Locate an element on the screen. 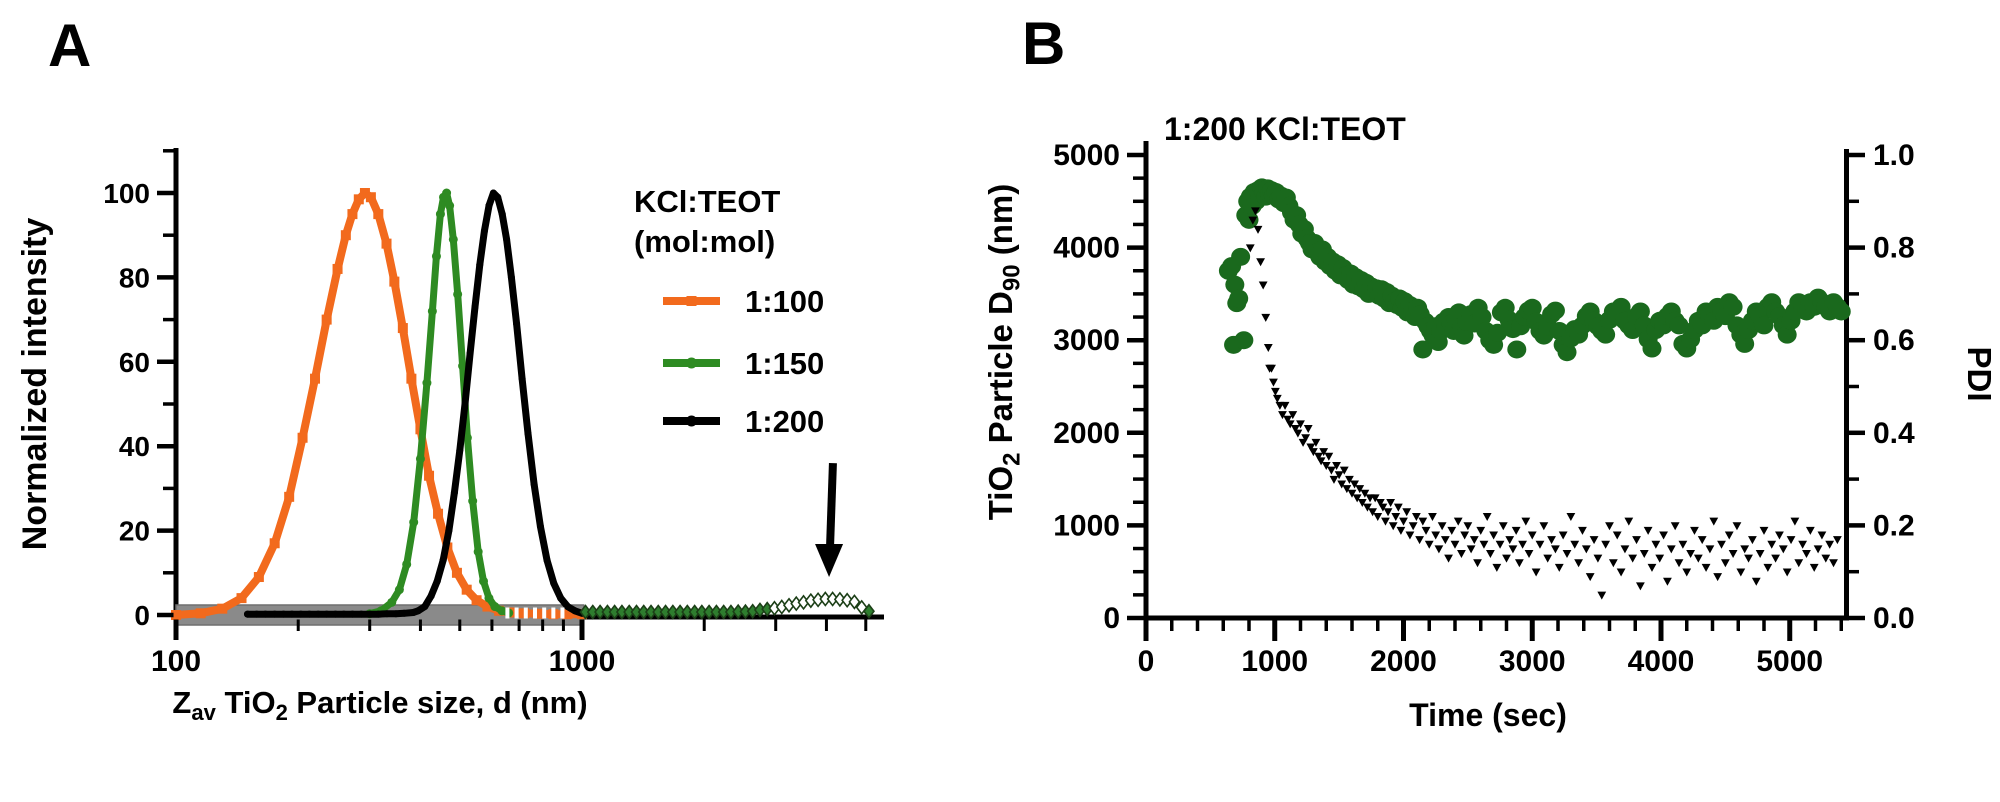  series-pdi is located at coordinates (1543, 403).